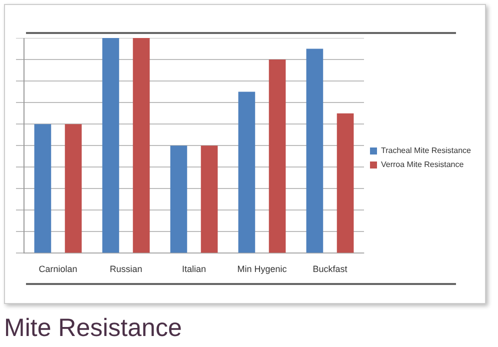  I want to click on x-tick-label: Buckfast, so click(330, 269).